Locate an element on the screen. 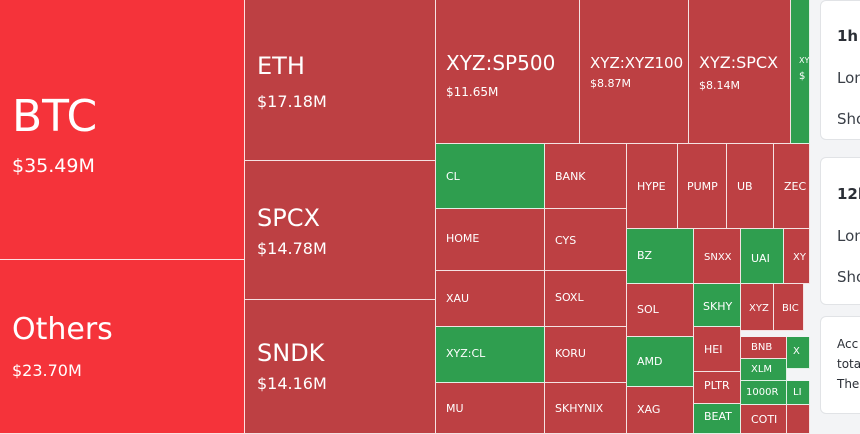 This screenshot has width=860, height=434. treemap-tile: 1000R is located at coordinates (764, 393).